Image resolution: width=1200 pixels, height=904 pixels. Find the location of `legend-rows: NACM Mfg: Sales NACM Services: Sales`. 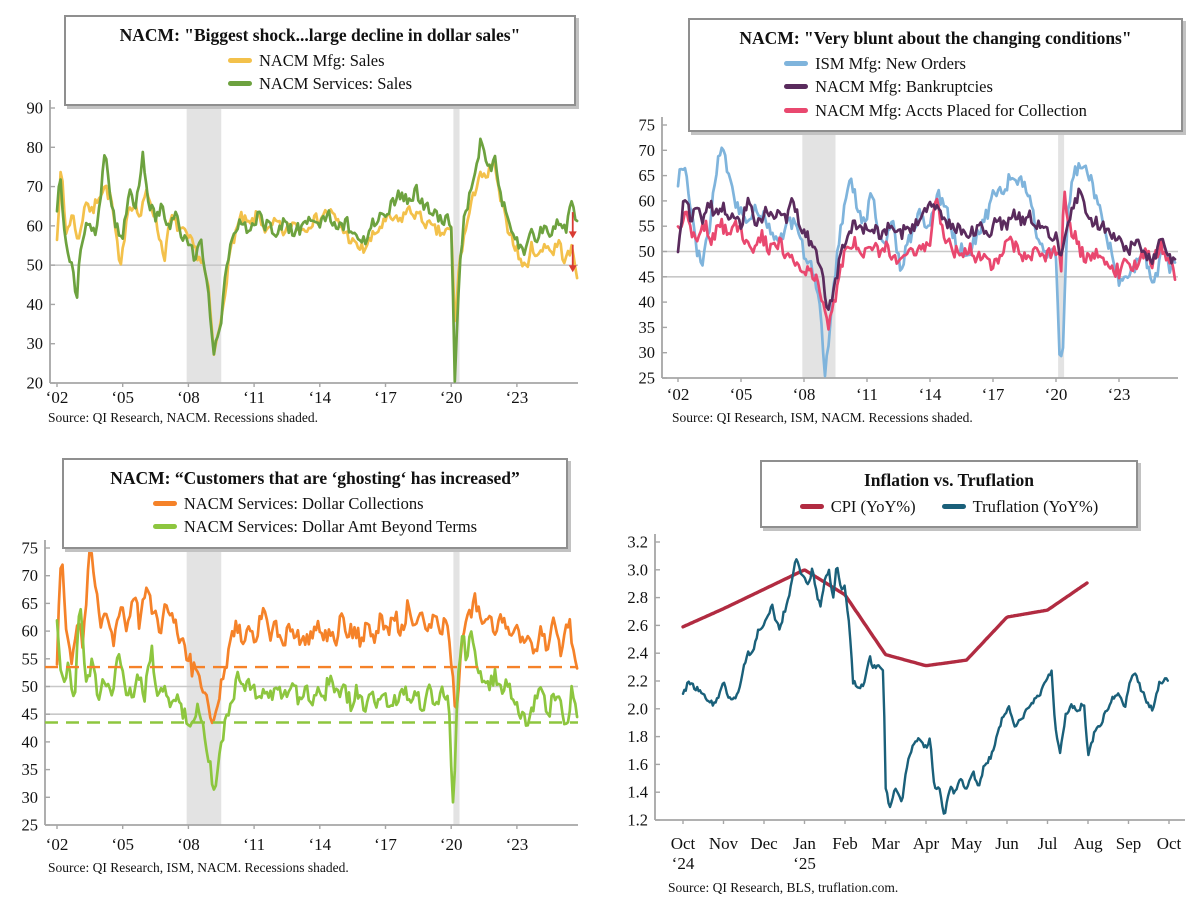

legend-rows: NACM Mfg: Sales NACM Services: Sales is located at coordinates (320, 72).